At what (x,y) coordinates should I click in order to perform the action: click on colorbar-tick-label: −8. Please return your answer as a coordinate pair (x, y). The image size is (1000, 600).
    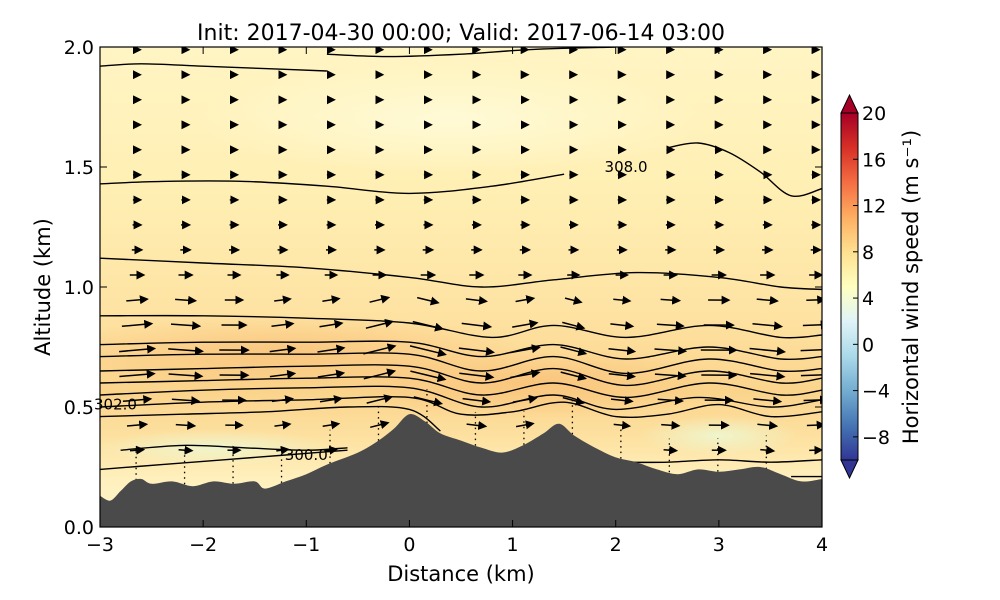
    Looking at the image, I should click on (876, 438).